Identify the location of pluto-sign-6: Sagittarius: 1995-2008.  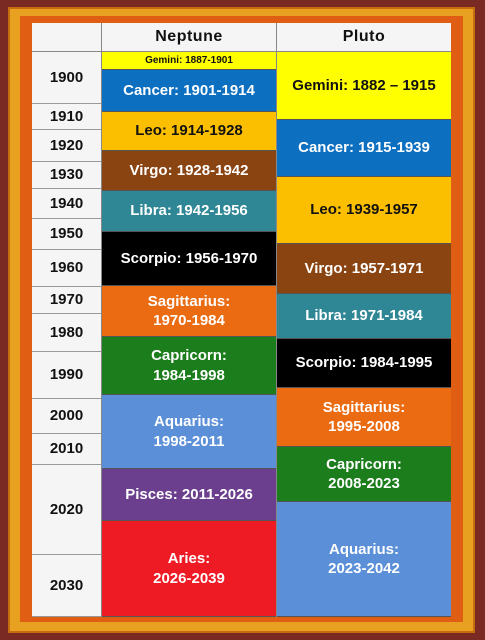
(364, 417).